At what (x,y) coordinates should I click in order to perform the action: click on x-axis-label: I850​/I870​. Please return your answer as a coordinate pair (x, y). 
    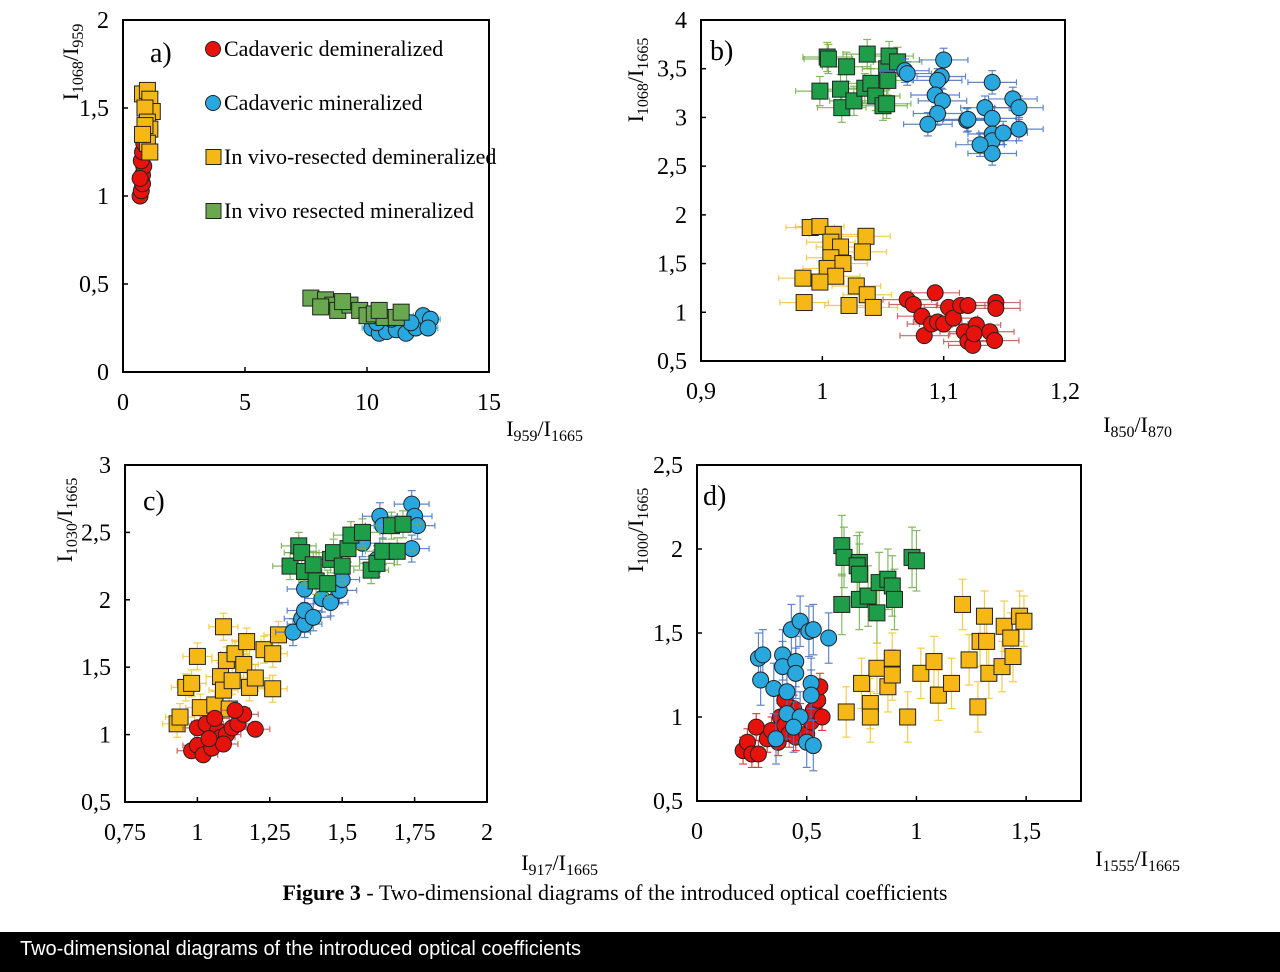
    Looking at the image, I should click on (1137, 426).